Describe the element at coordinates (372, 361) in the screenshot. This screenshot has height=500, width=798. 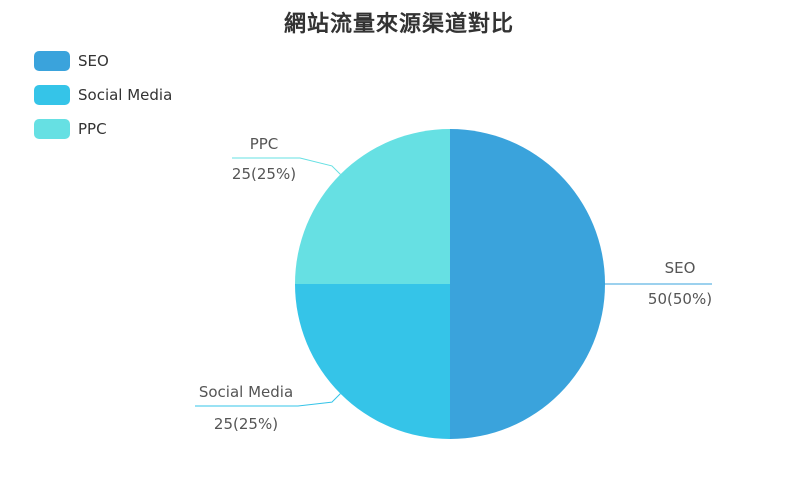
I see `pie-slice-social-media` at that location.